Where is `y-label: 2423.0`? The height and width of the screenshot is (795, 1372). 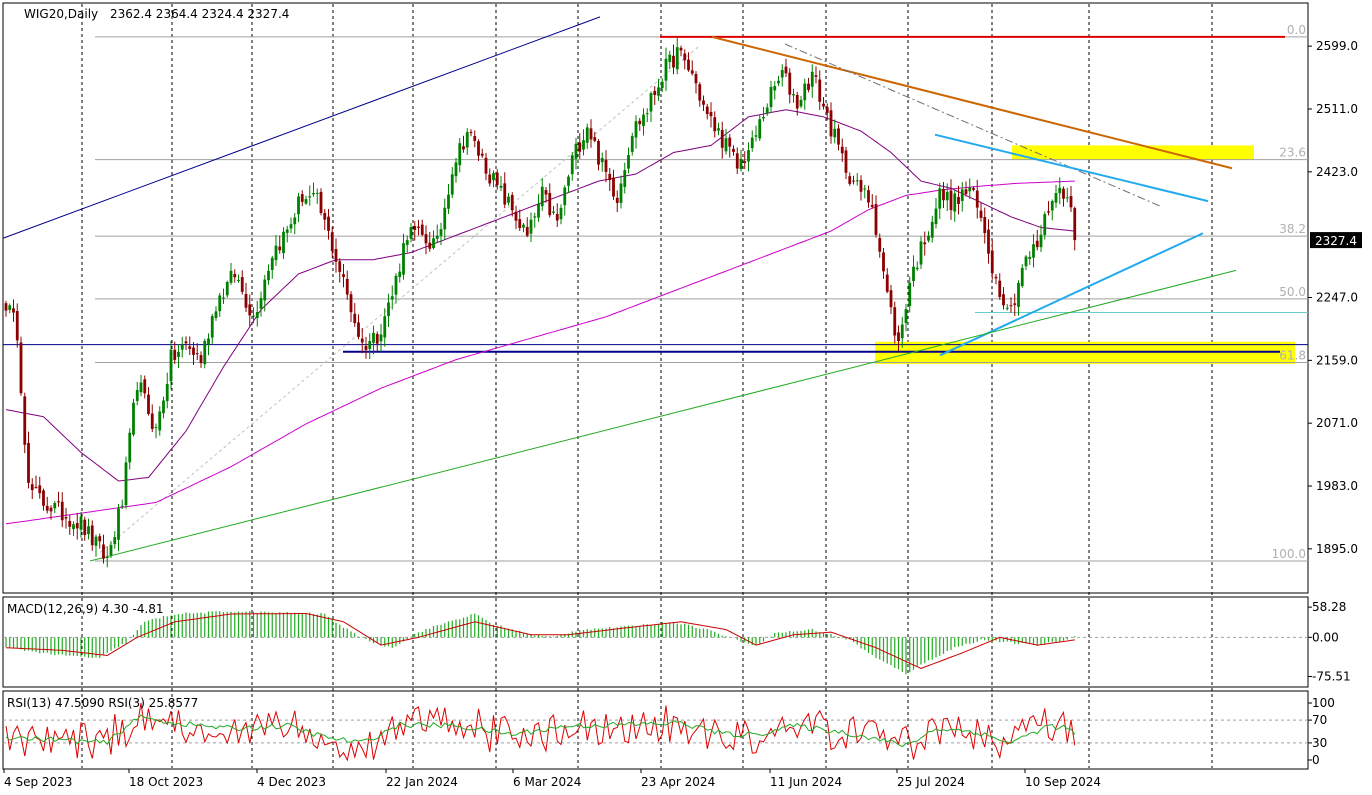 y-label: 2423.0 is located at coordinates (1337, 172).